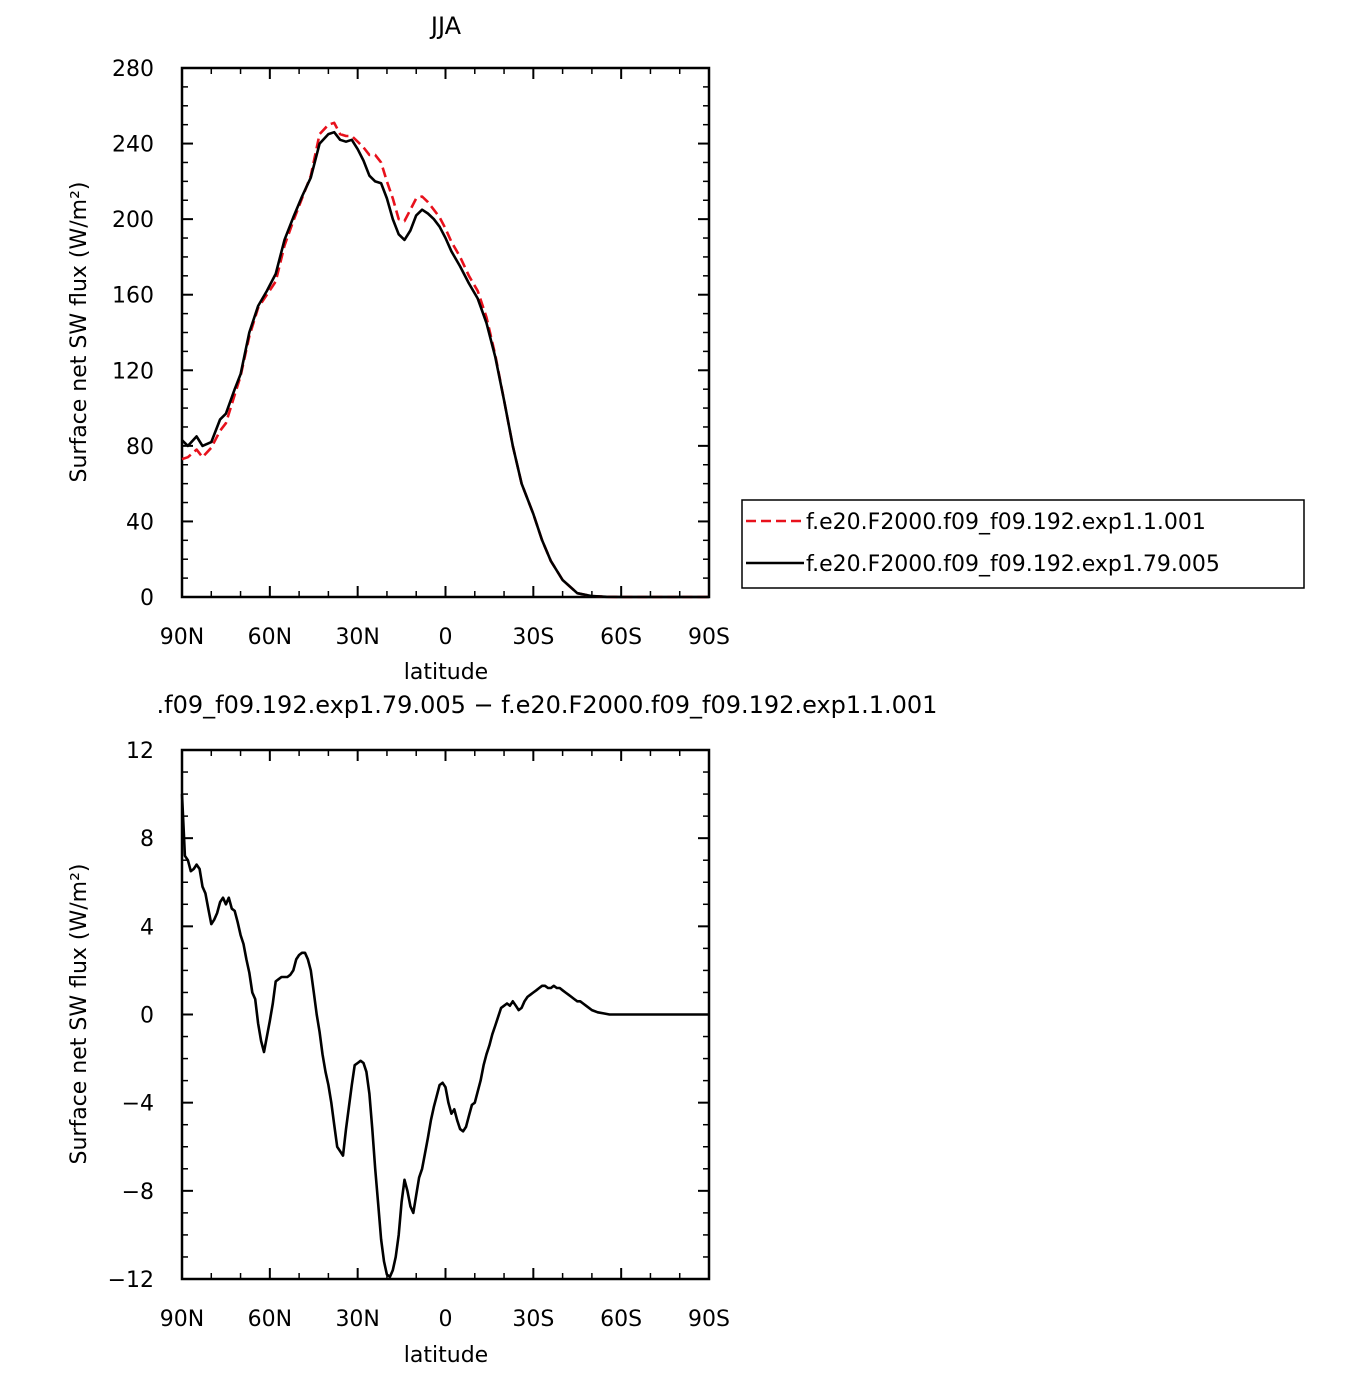 The width and height of the screenshot is (1372, 1374). I want to click on legend-box, so click(1023, 544).